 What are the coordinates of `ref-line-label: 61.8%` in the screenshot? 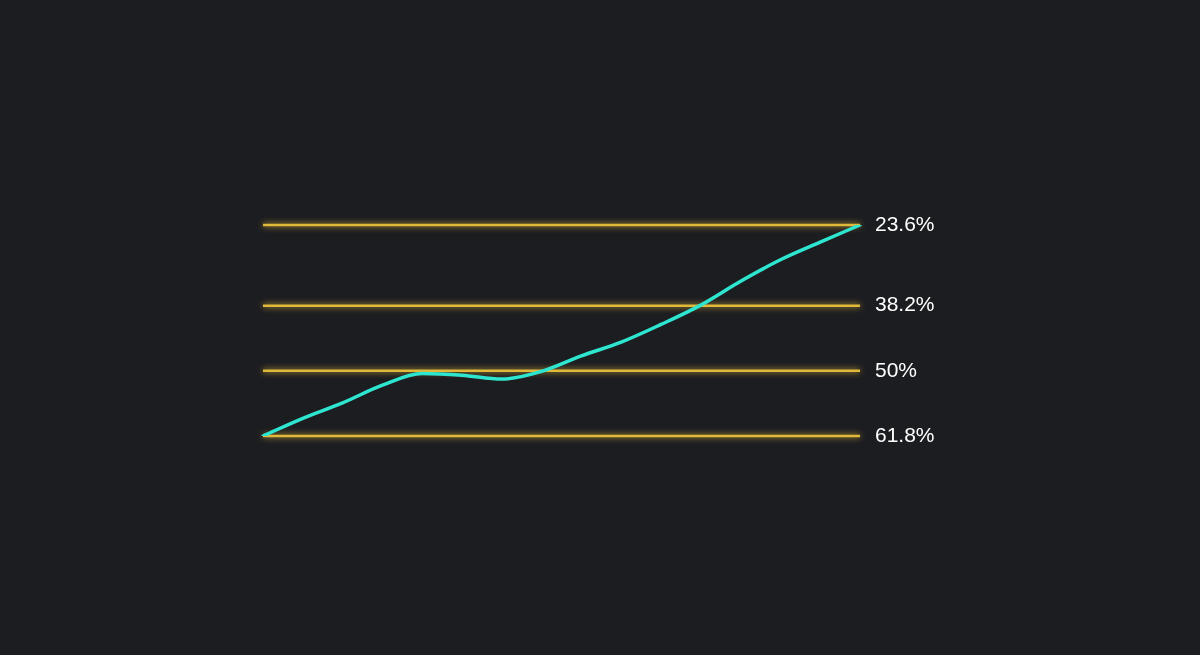 It's located at (905, 434).